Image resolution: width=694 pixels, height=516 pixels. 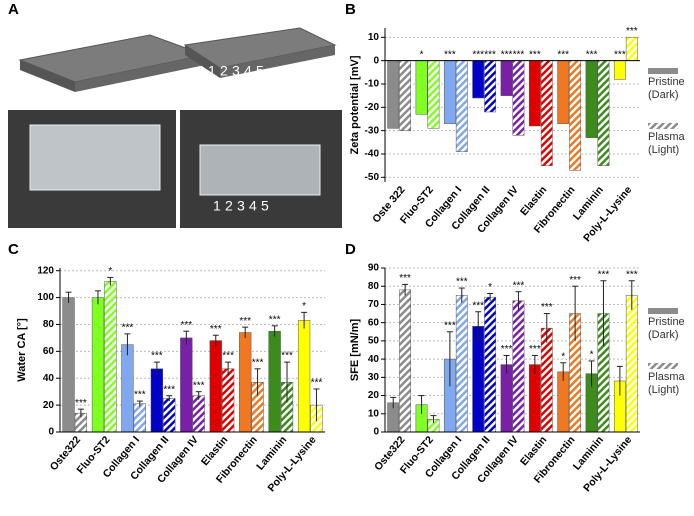 What do you see at coordinates (666, 383) in the screenshot?
I see `legend-text: Plasma (Light)` at bounding box center [666, 383].